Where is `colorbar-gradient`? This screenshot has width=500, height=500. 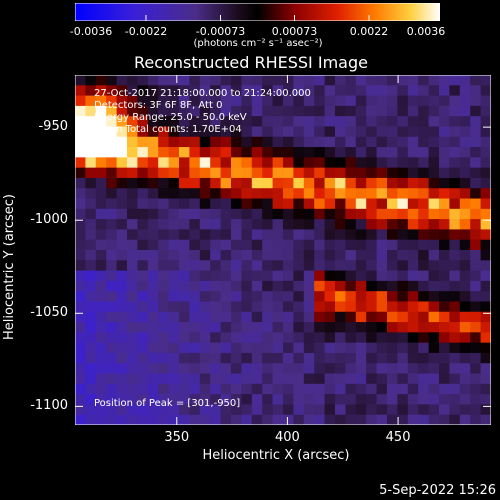 colorbar-gradient is located at coordinates (257, 12).